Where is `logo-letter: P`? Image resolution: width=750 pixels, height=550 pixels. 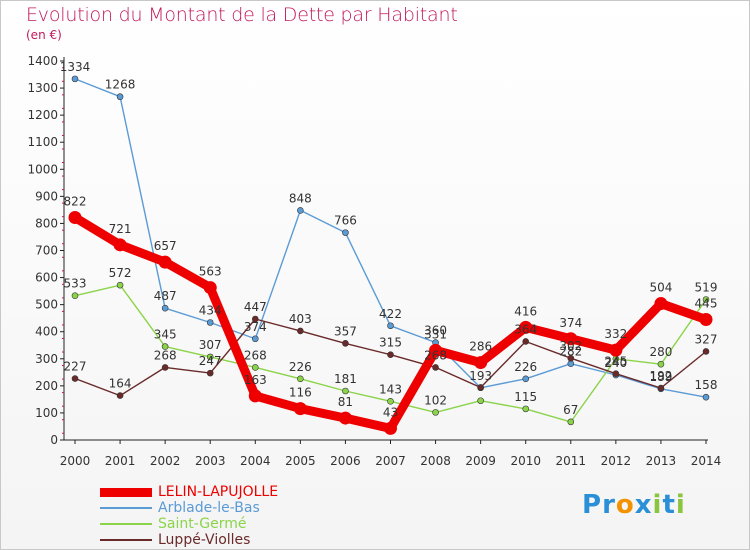 logo-letter: P is located at coordinates (592, 505).